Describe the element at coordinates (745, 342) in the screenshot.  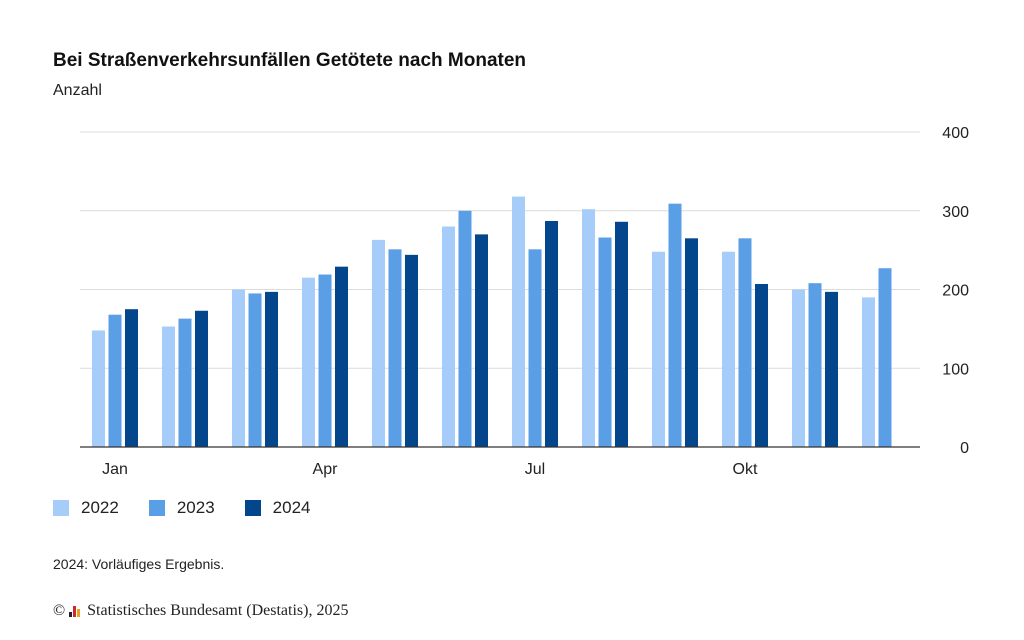
I see `bar-2023-okt` at that location.